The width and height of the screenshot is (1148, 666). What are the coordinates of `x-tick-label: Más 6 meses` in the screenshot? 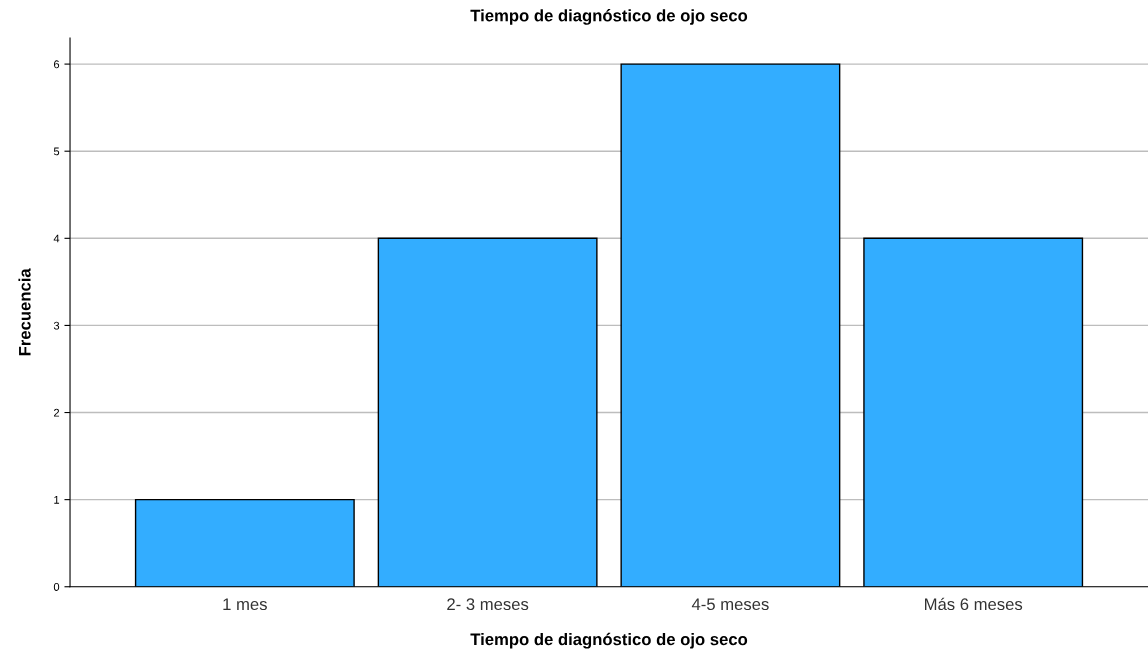 It's located at (974, 604).